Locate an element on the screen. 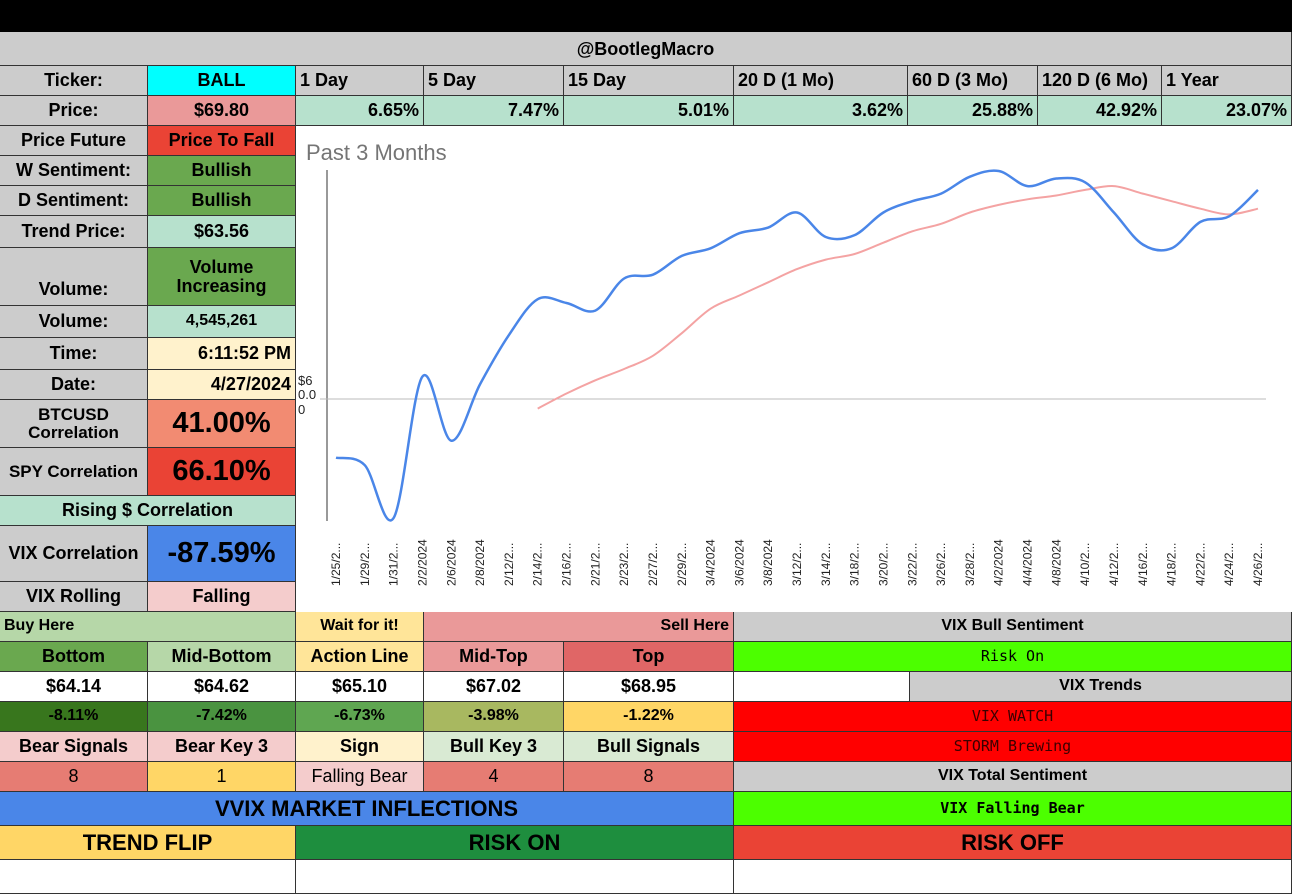 This screenshot has height=896, width=1292. top-black-bar is located at coordinates (646, 16).